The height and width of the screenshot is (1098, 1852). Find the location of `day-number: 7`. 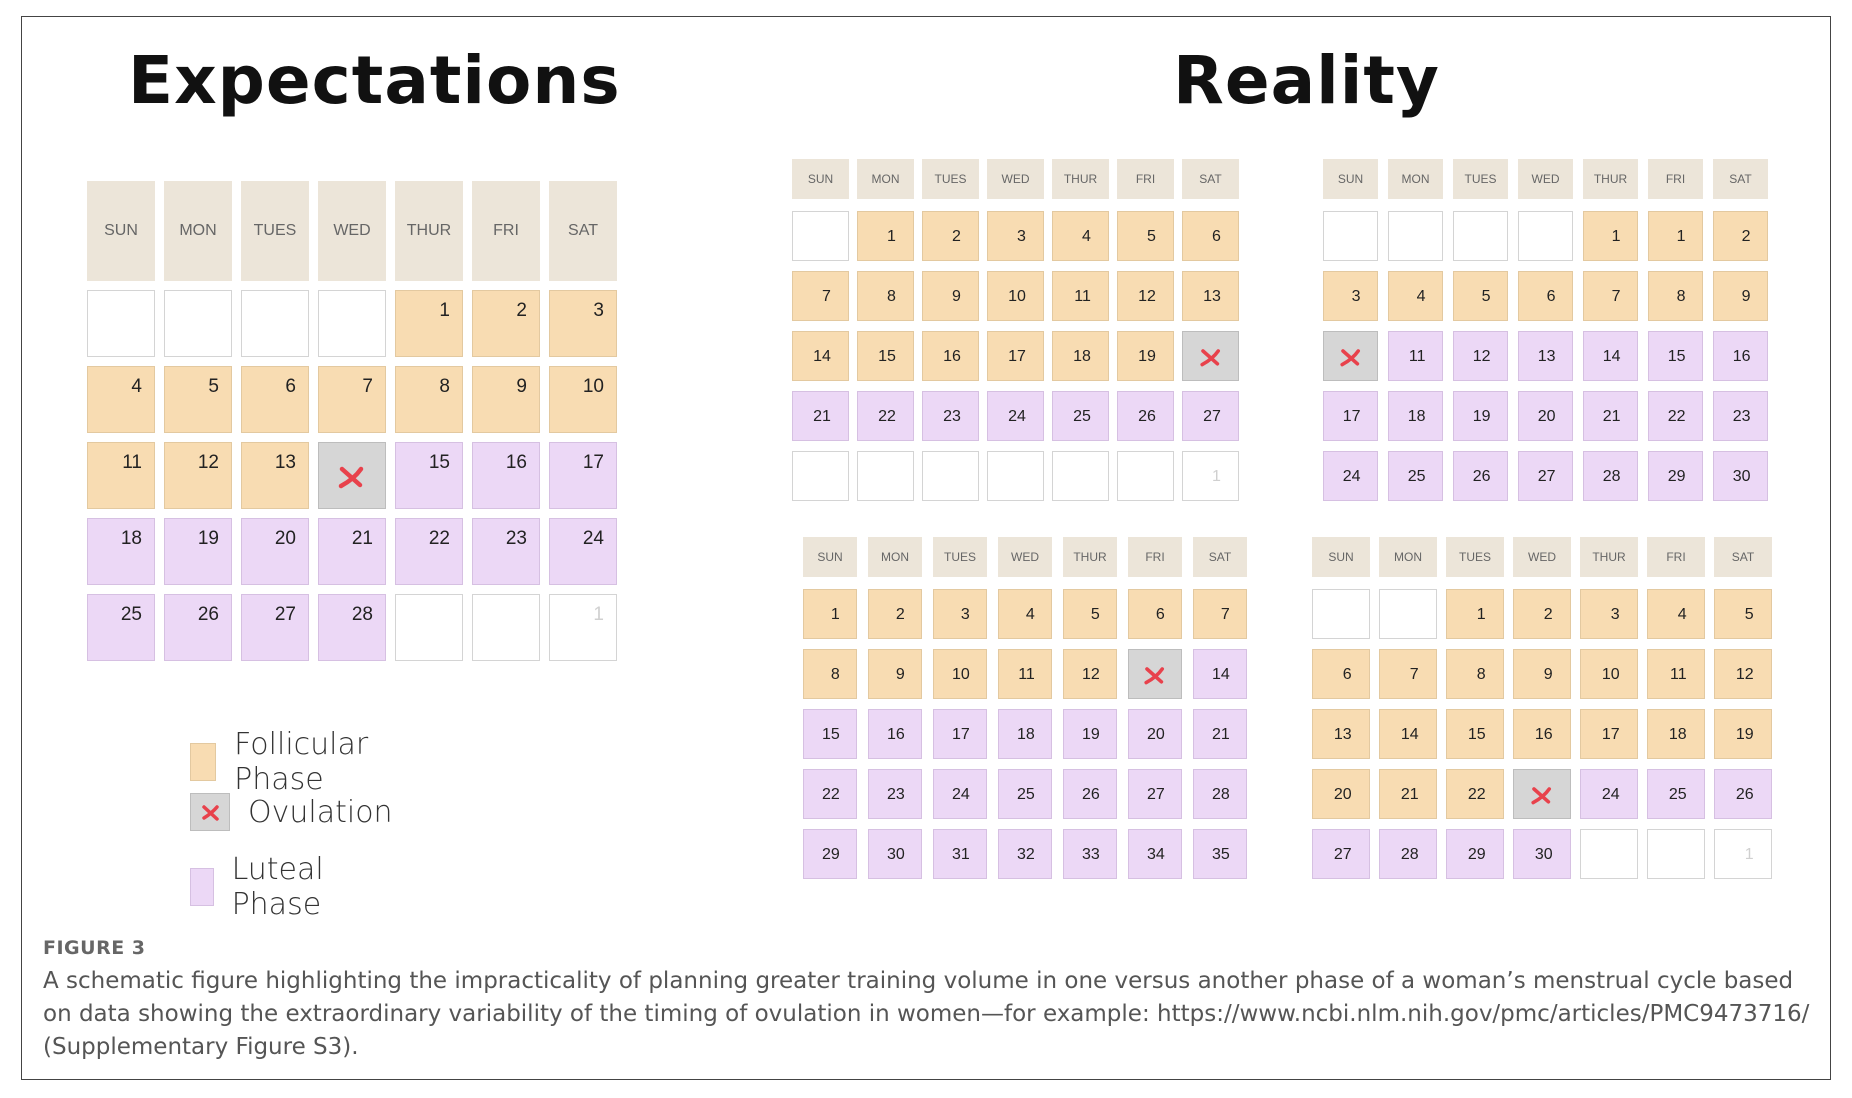

day-number: 7 is located at coordinates (1225, 614).